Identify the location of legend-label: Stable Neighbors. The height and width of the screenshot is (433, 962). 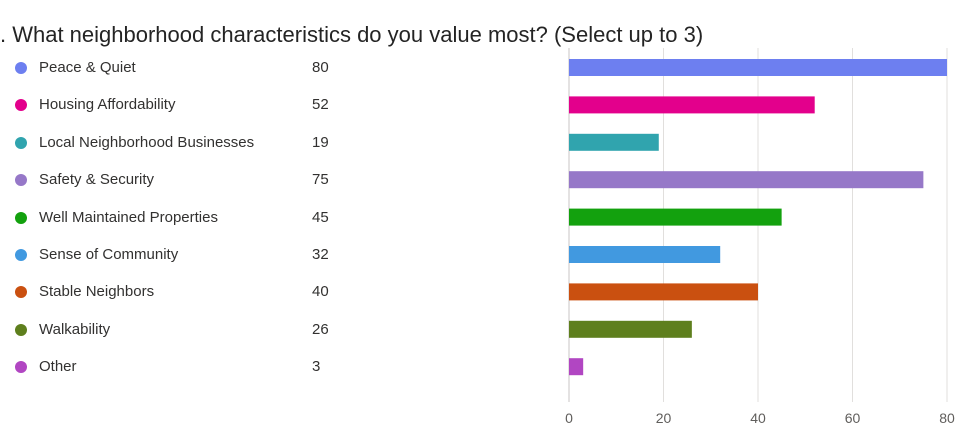
(97, 292).